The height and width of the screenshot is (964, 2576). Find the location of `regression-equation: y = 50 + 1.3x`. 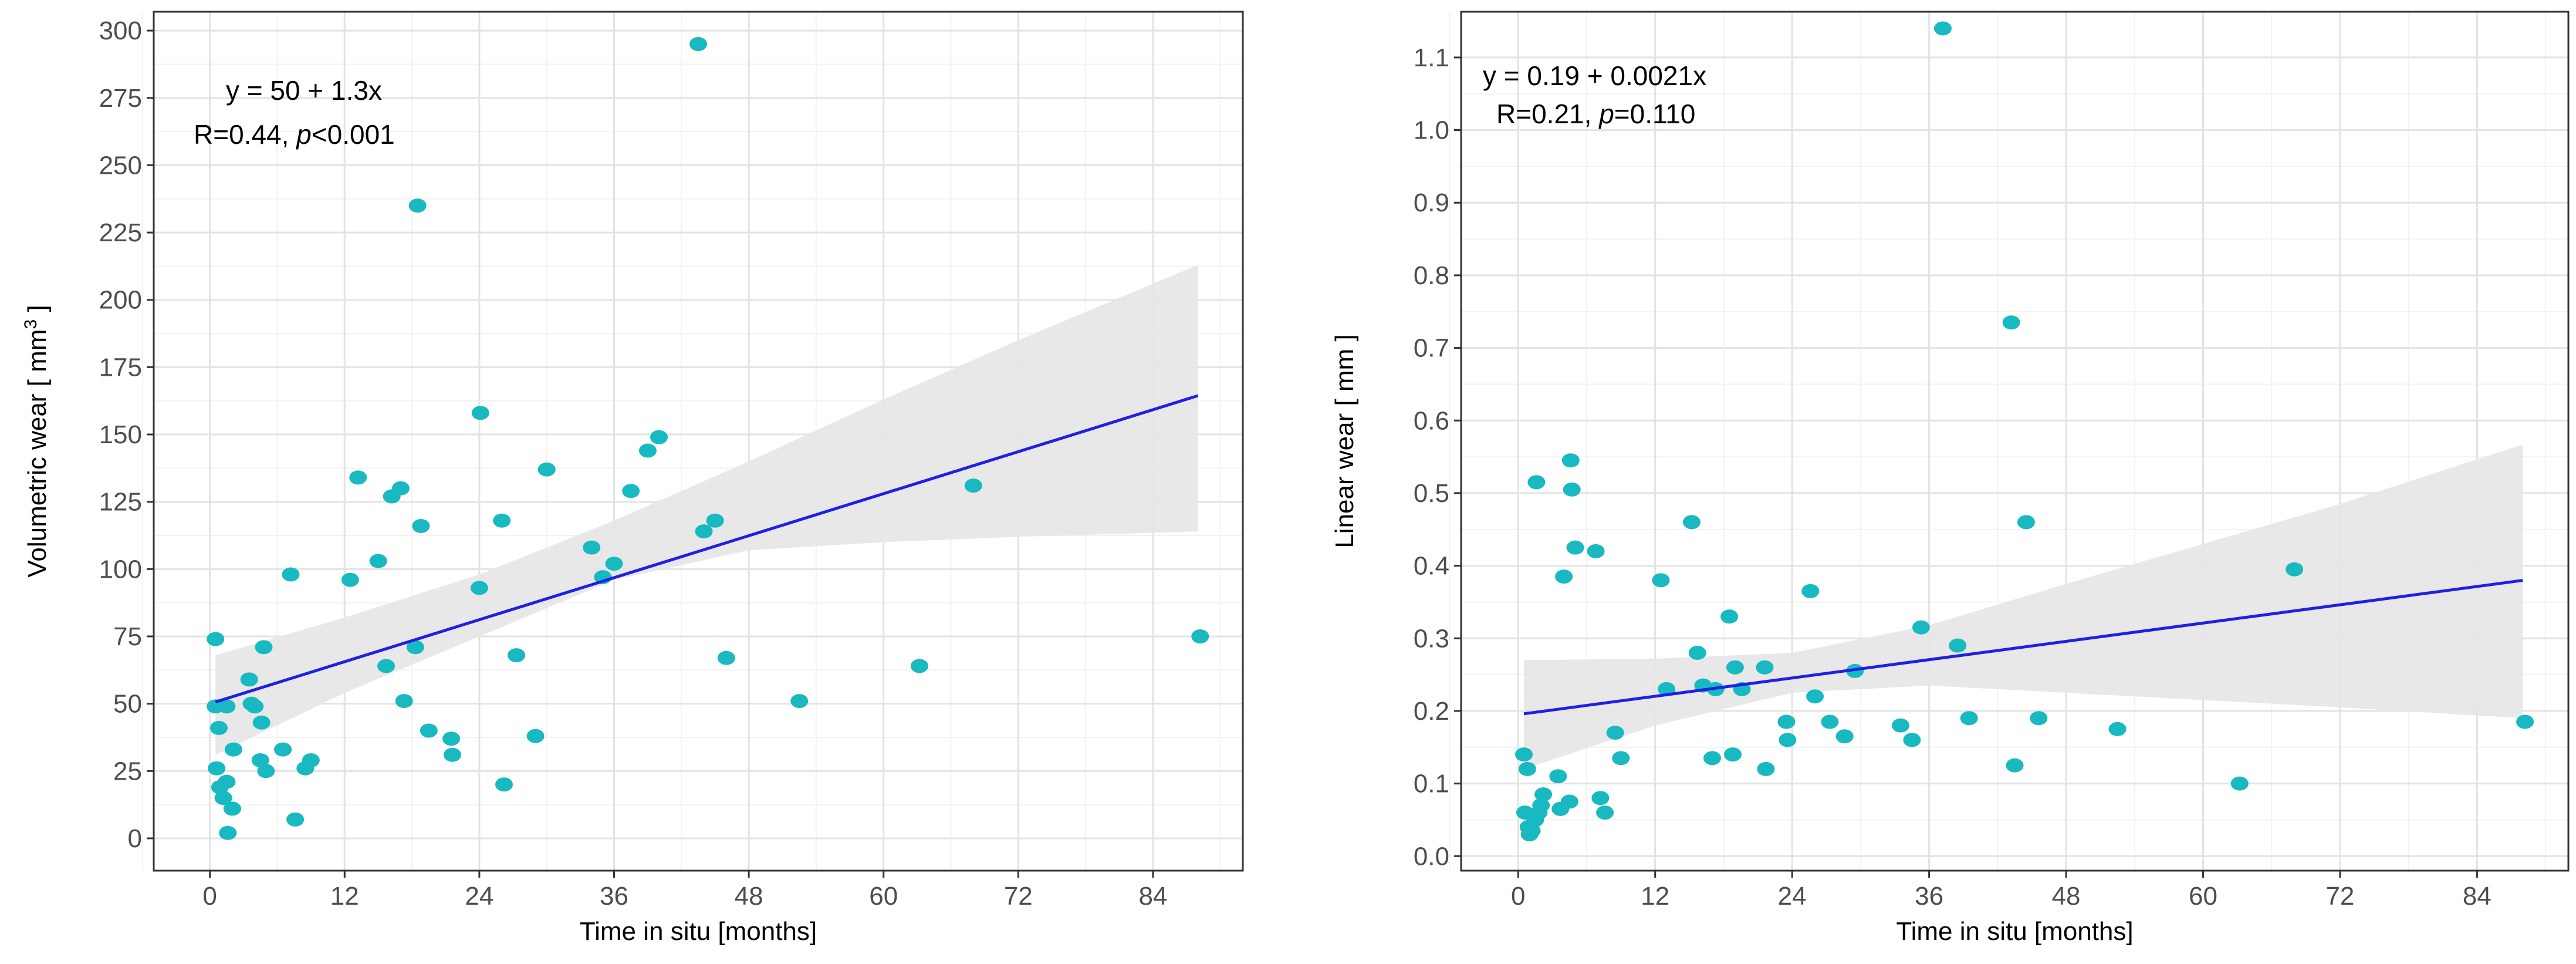

regression-equation: y = 50 + 1.3x is located at coordinates (304, 90).